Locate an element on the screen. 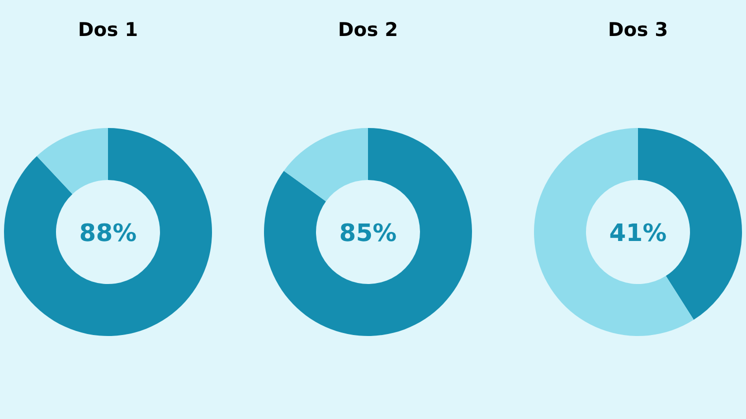 This screenshot has height=419, width=746. text: 85% is located at coordinates (368, 233).